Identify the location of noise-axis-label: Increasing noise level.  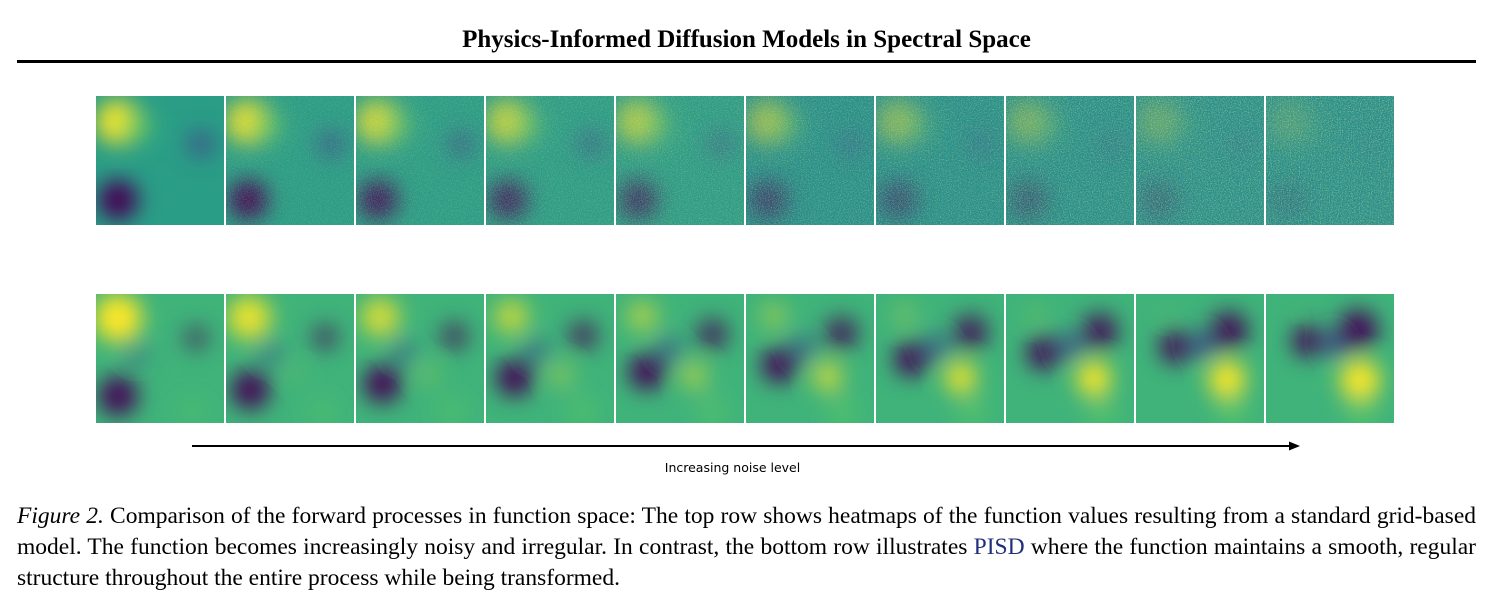
(732, 467).